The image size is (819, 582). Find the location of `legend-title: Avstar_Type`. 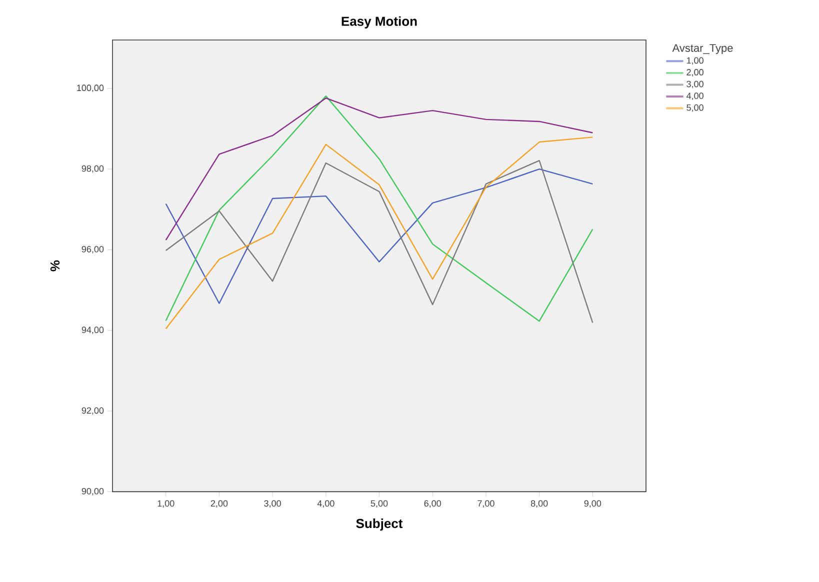

legend-title: Avstar_Type is located at coordinates (702, 49).